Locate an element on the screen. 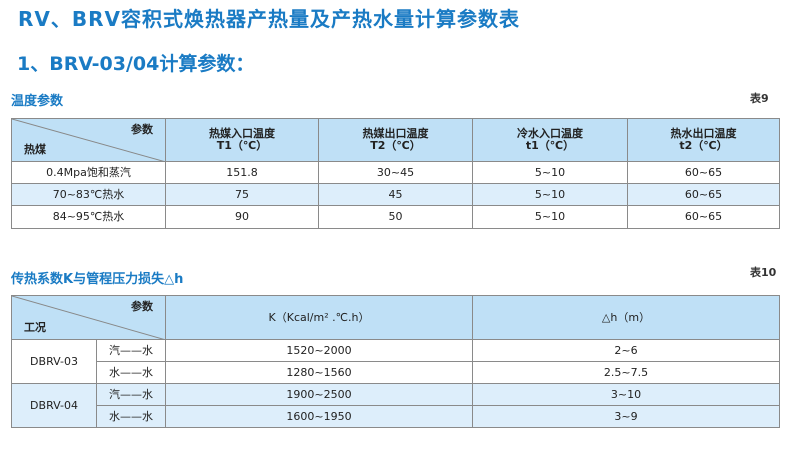  column-header: △h（m） is located at coordinates (626, 317).